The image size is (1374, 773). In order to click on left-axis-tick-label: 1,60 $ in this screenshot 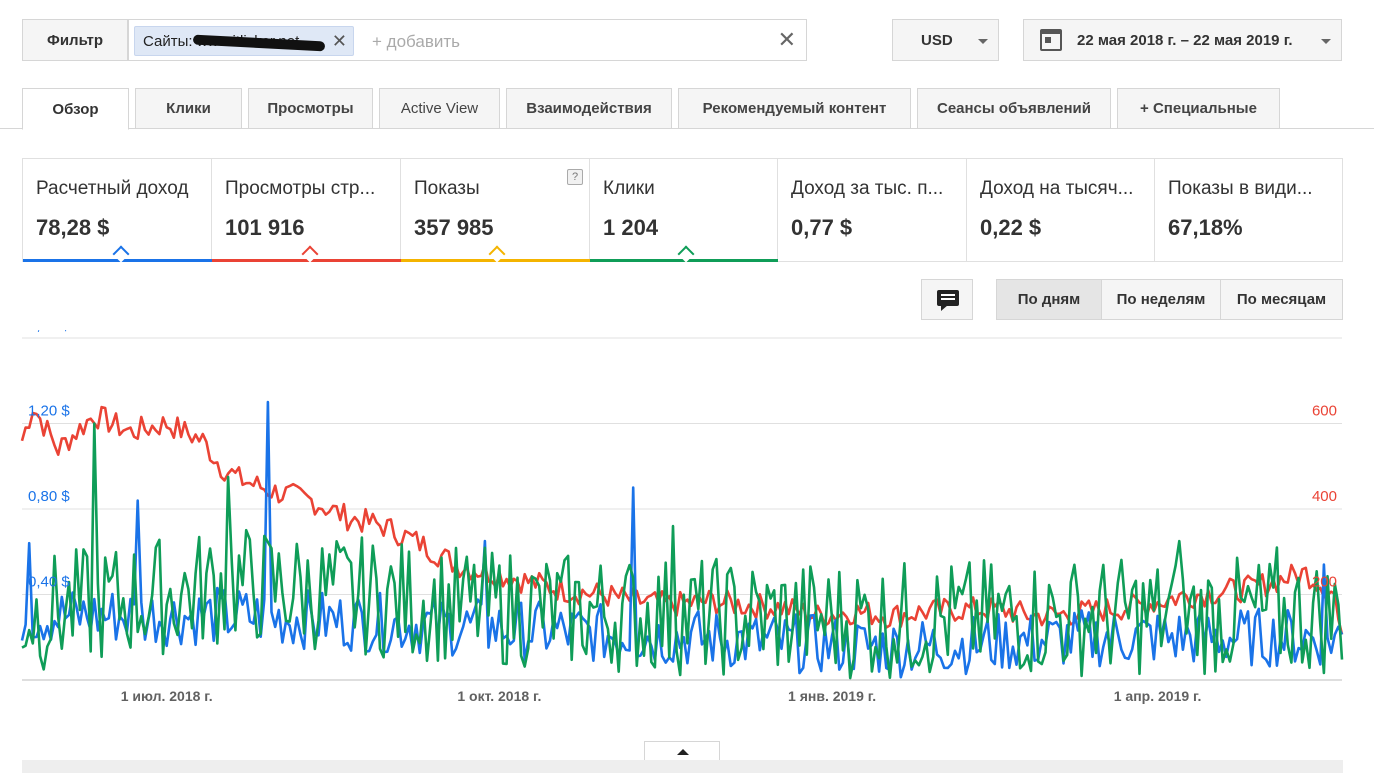, I will do `click(49, 332)`.